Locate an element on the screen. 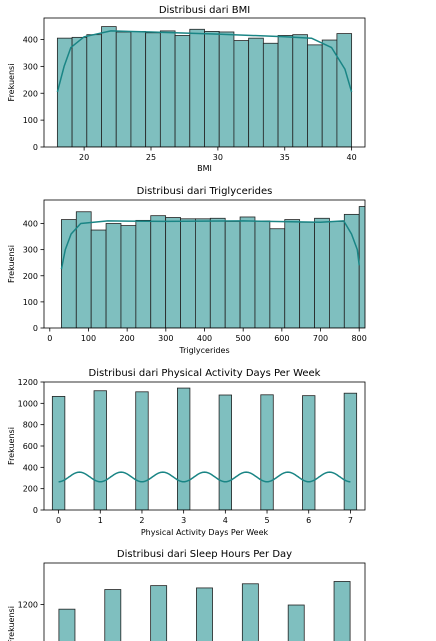  x-tick-label: 800 is located at coordinates (359, 338).